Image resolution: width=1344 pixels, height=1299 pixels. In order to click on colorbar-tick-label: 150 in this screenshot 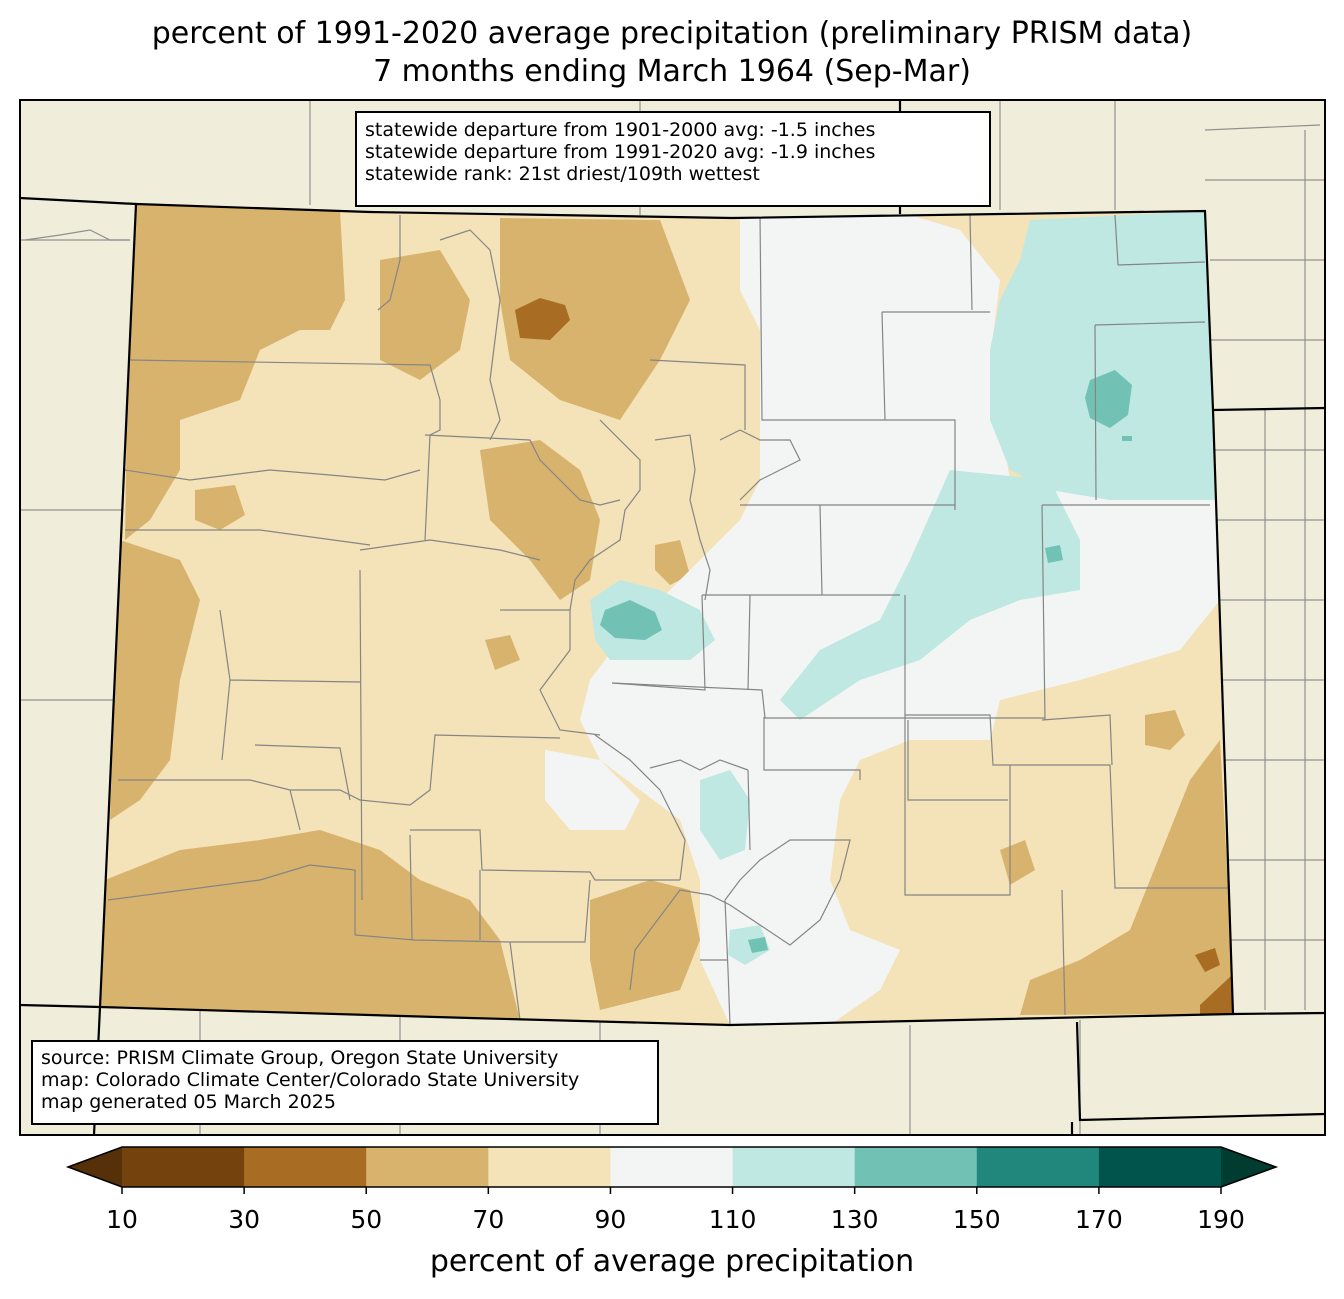, I will do `click(976, 1219)`.